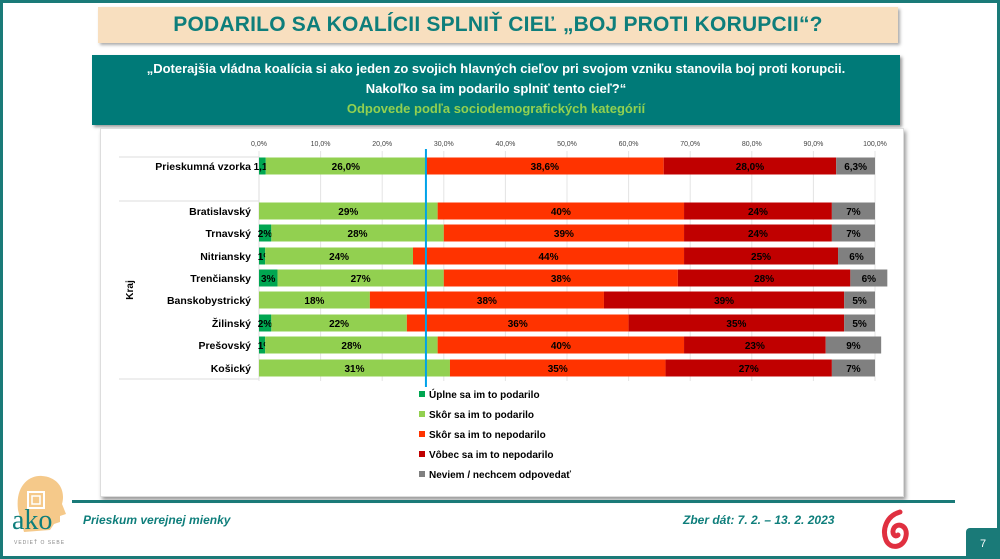 The image size is (1000, 559). I want to click on data-label: 29%, so click(348, 212).